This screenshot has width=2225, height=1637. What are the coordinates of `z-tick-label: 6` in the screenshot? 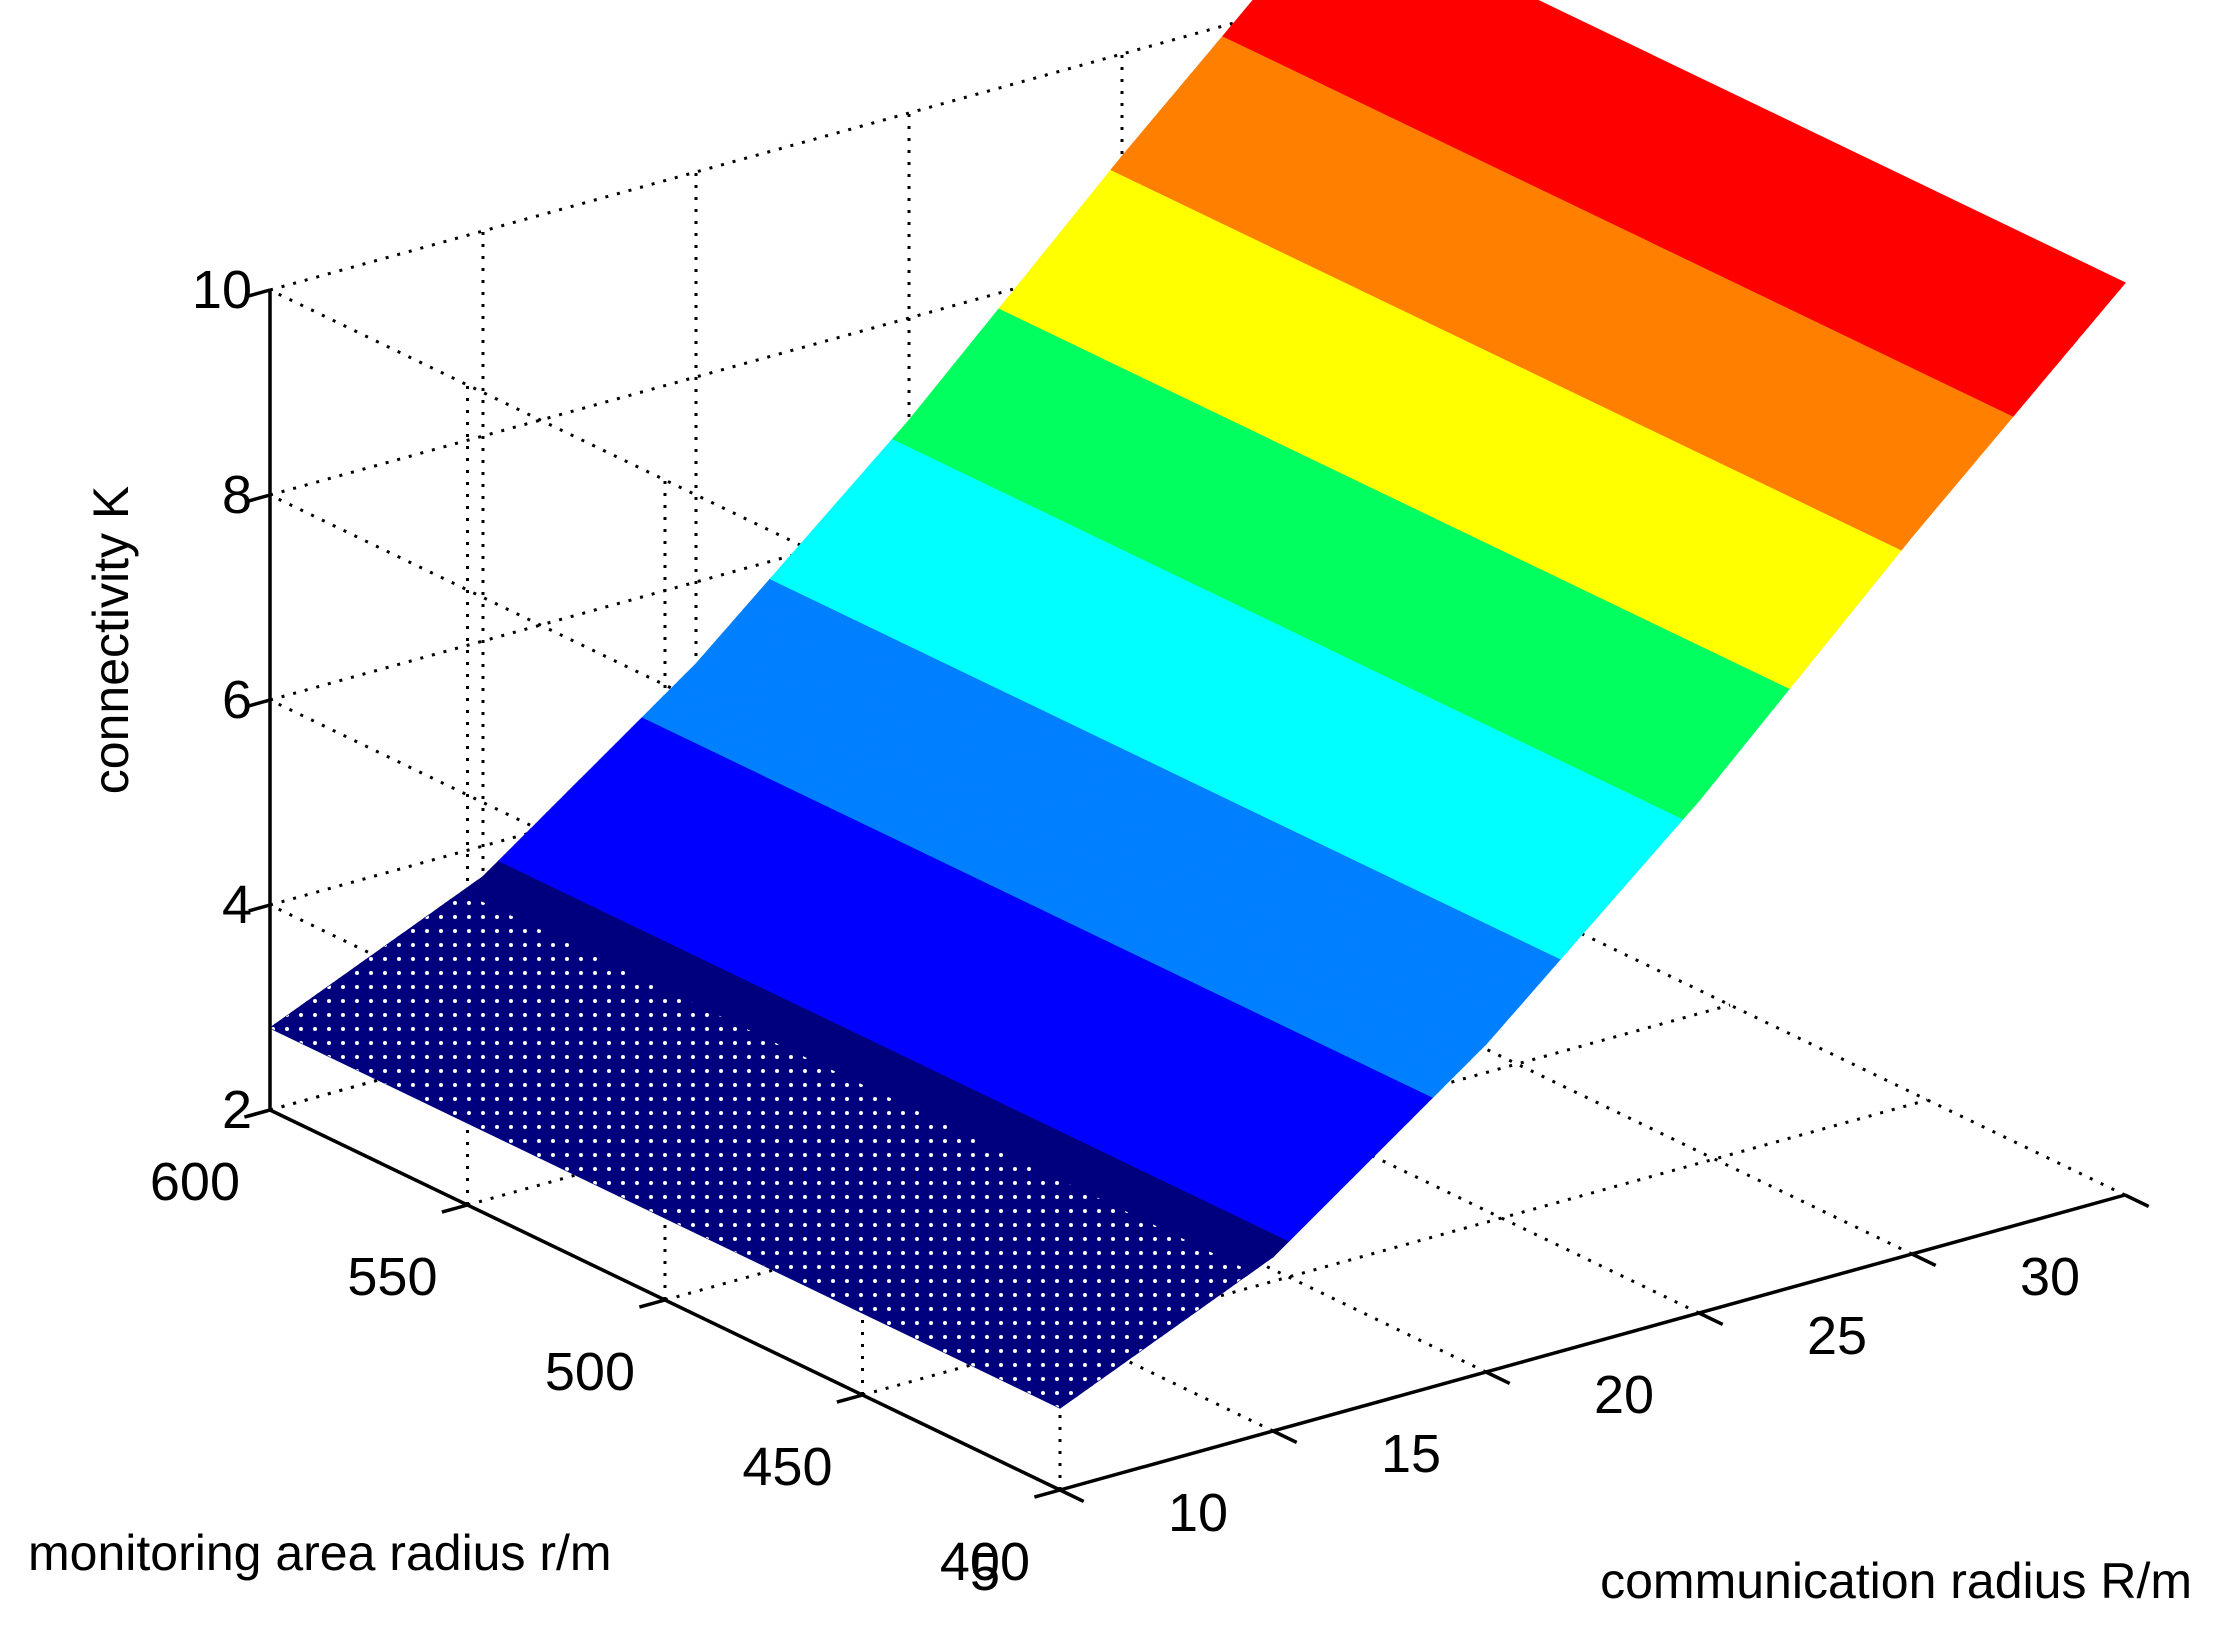 It's located at (237, 700).